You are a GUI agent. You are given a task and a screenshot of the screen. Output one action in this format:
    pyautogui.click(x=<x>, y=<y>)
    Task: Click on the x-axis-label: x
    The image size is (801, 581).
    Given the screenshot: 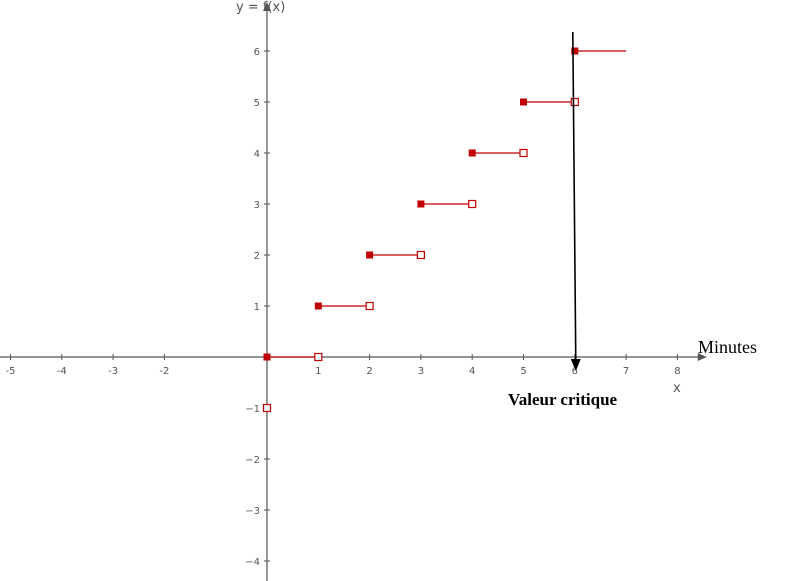 What is the action you would take?
    pyautogui.click(x=677, y=388)
    